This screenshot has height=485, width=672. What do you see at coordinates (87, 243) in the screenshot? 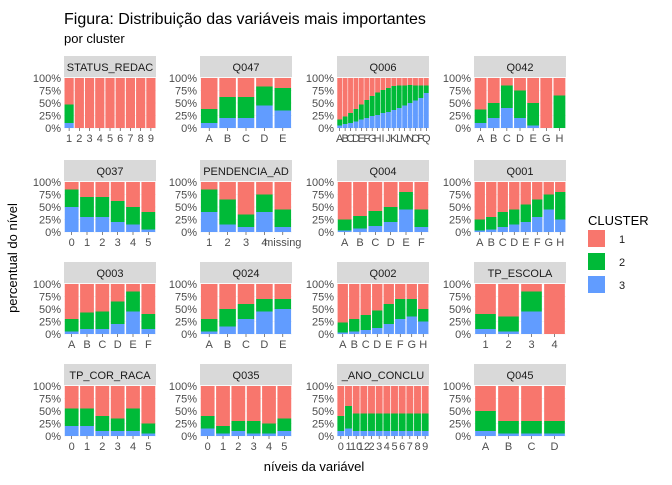
I see `x-tick-label: 1` at bounding box center [87, 243].